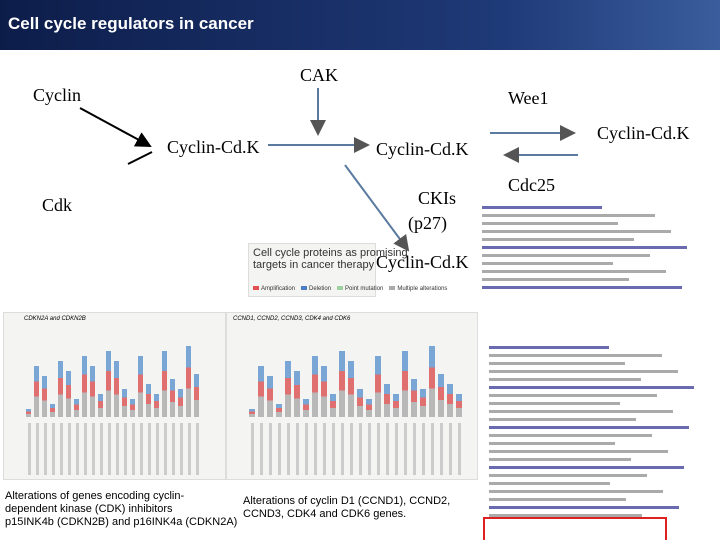 The width and height of the screenshot is (720, 540). Describe the element at coordinates (140, 158) in the screenshot. I see `arrow` at that location.